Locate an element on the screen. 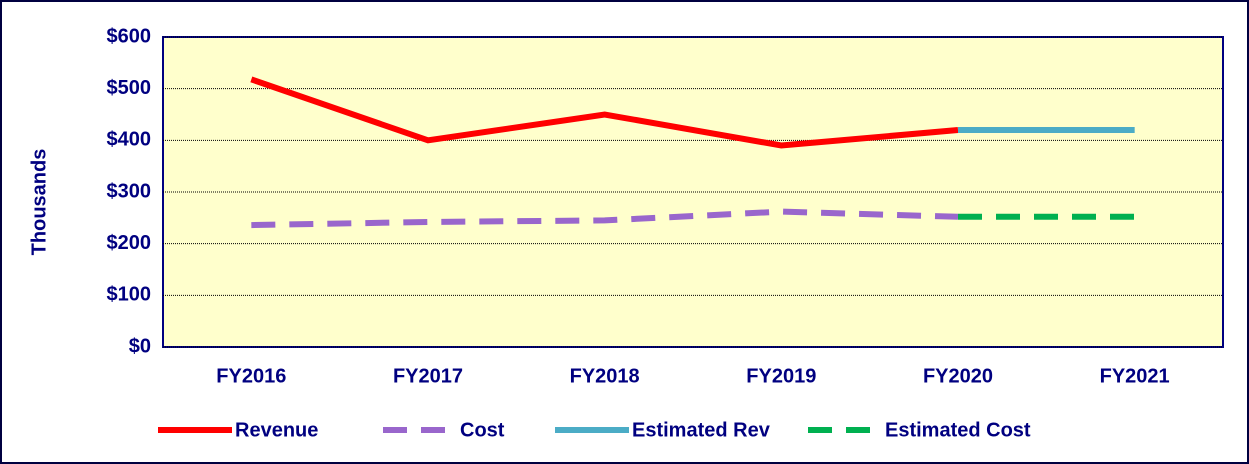 Image resolution: width=1249 pixels, height=464 pixels. x-tick-label: FY2018 is located at coordinates (605, 376).